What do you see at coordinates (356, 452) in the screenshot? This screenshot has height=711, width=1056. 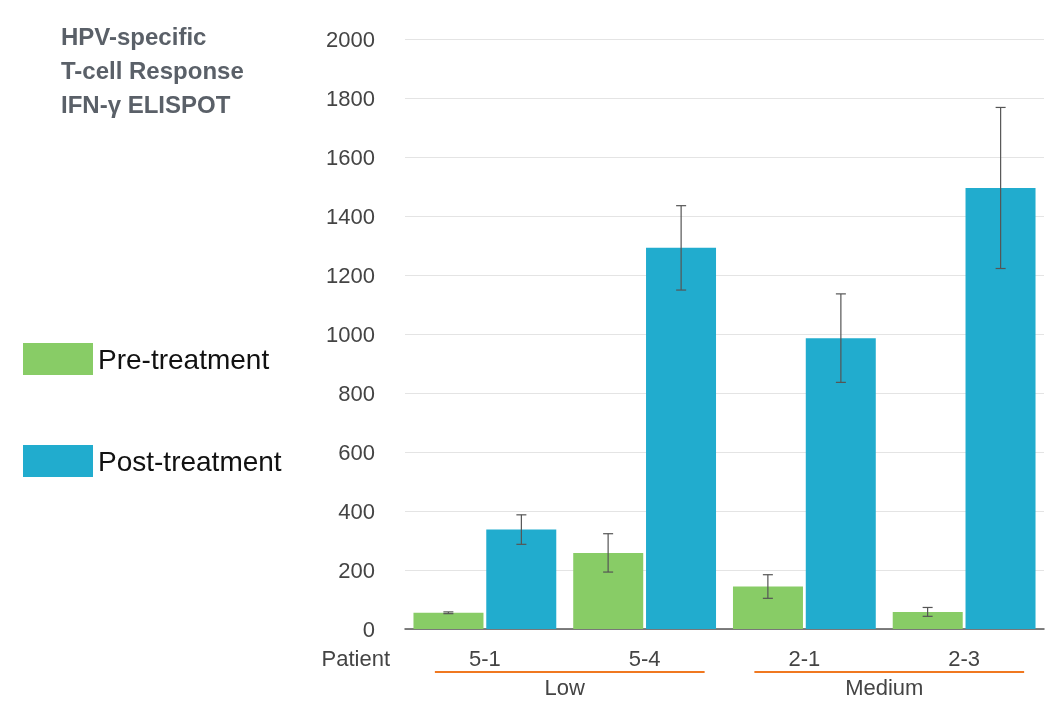 I see `y-tick-label: 600` at bounding box center [356, 452].